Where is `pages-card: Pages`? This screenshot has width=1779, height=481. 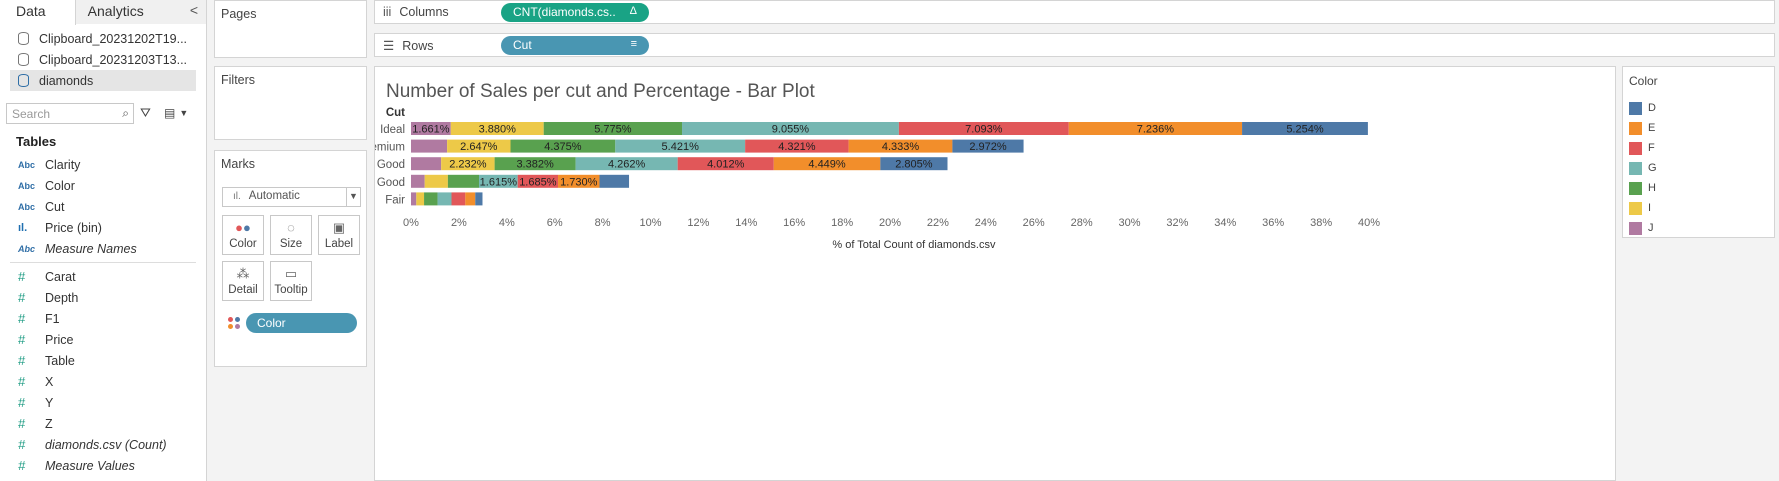
pages-card: Pages is located at coordinates (290, 29).